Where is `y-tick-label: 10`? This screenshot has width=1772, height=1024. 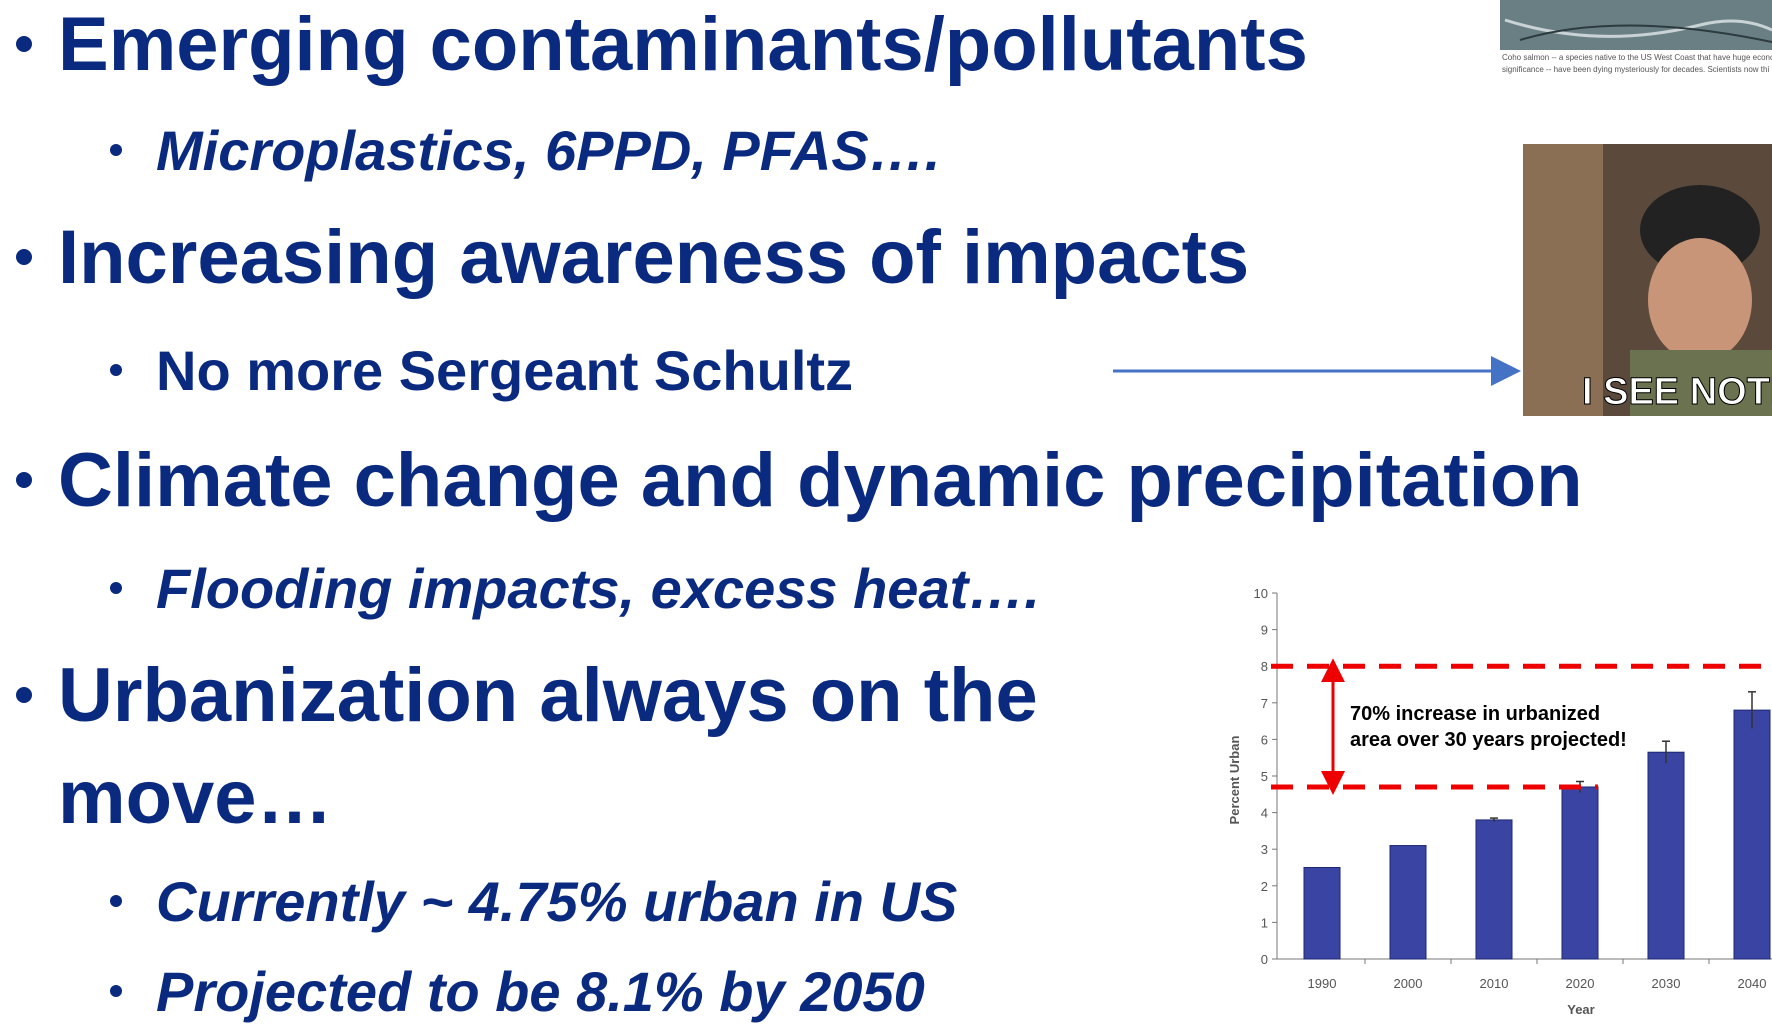 y-tick-label: 10 is located at coordinates (1261, 593).